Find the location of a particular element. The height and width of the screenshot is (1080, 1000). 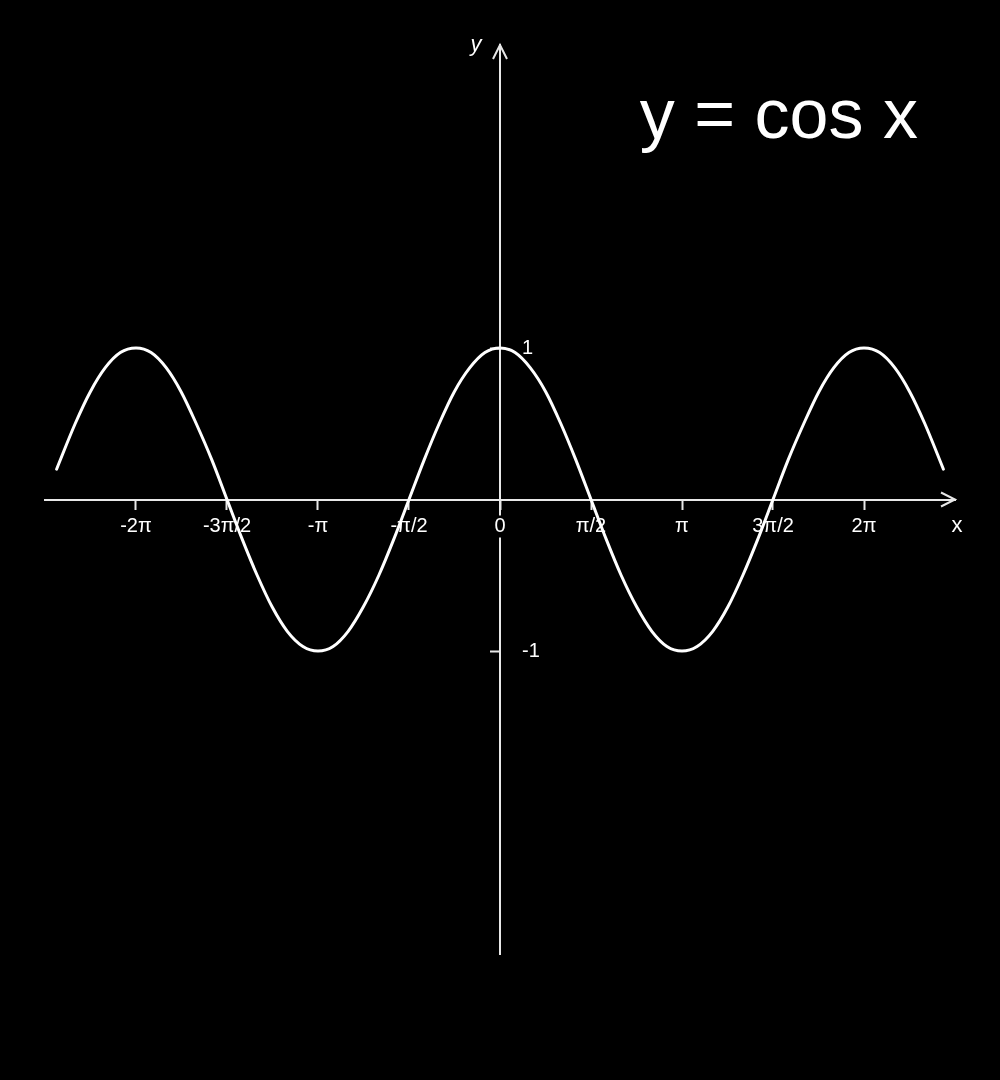

x-axis-title: x is located at coordinates (957, 524).